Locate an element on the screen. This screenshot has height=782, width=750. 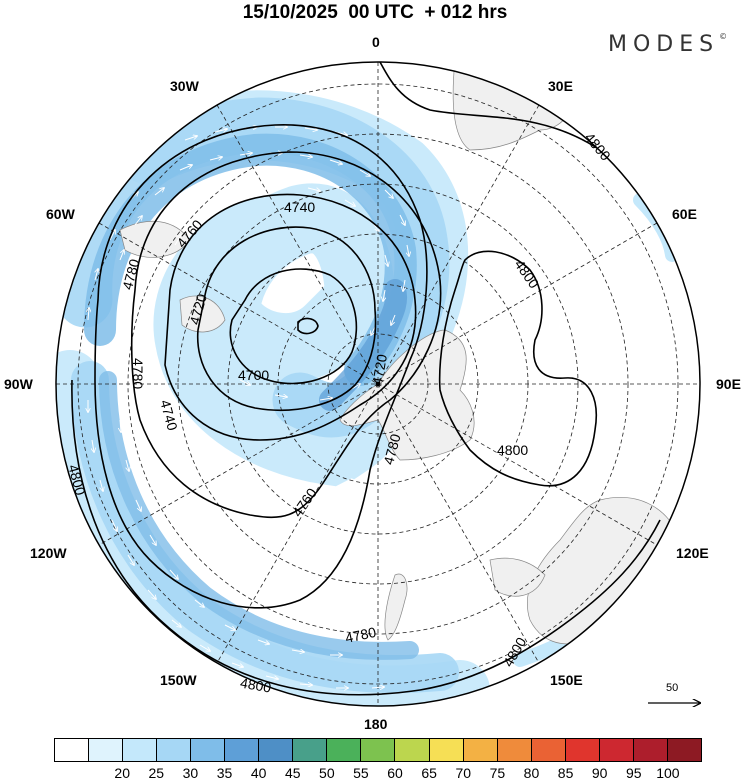
modes-brand-logo: MODES© is located at coordinates (667, 44).